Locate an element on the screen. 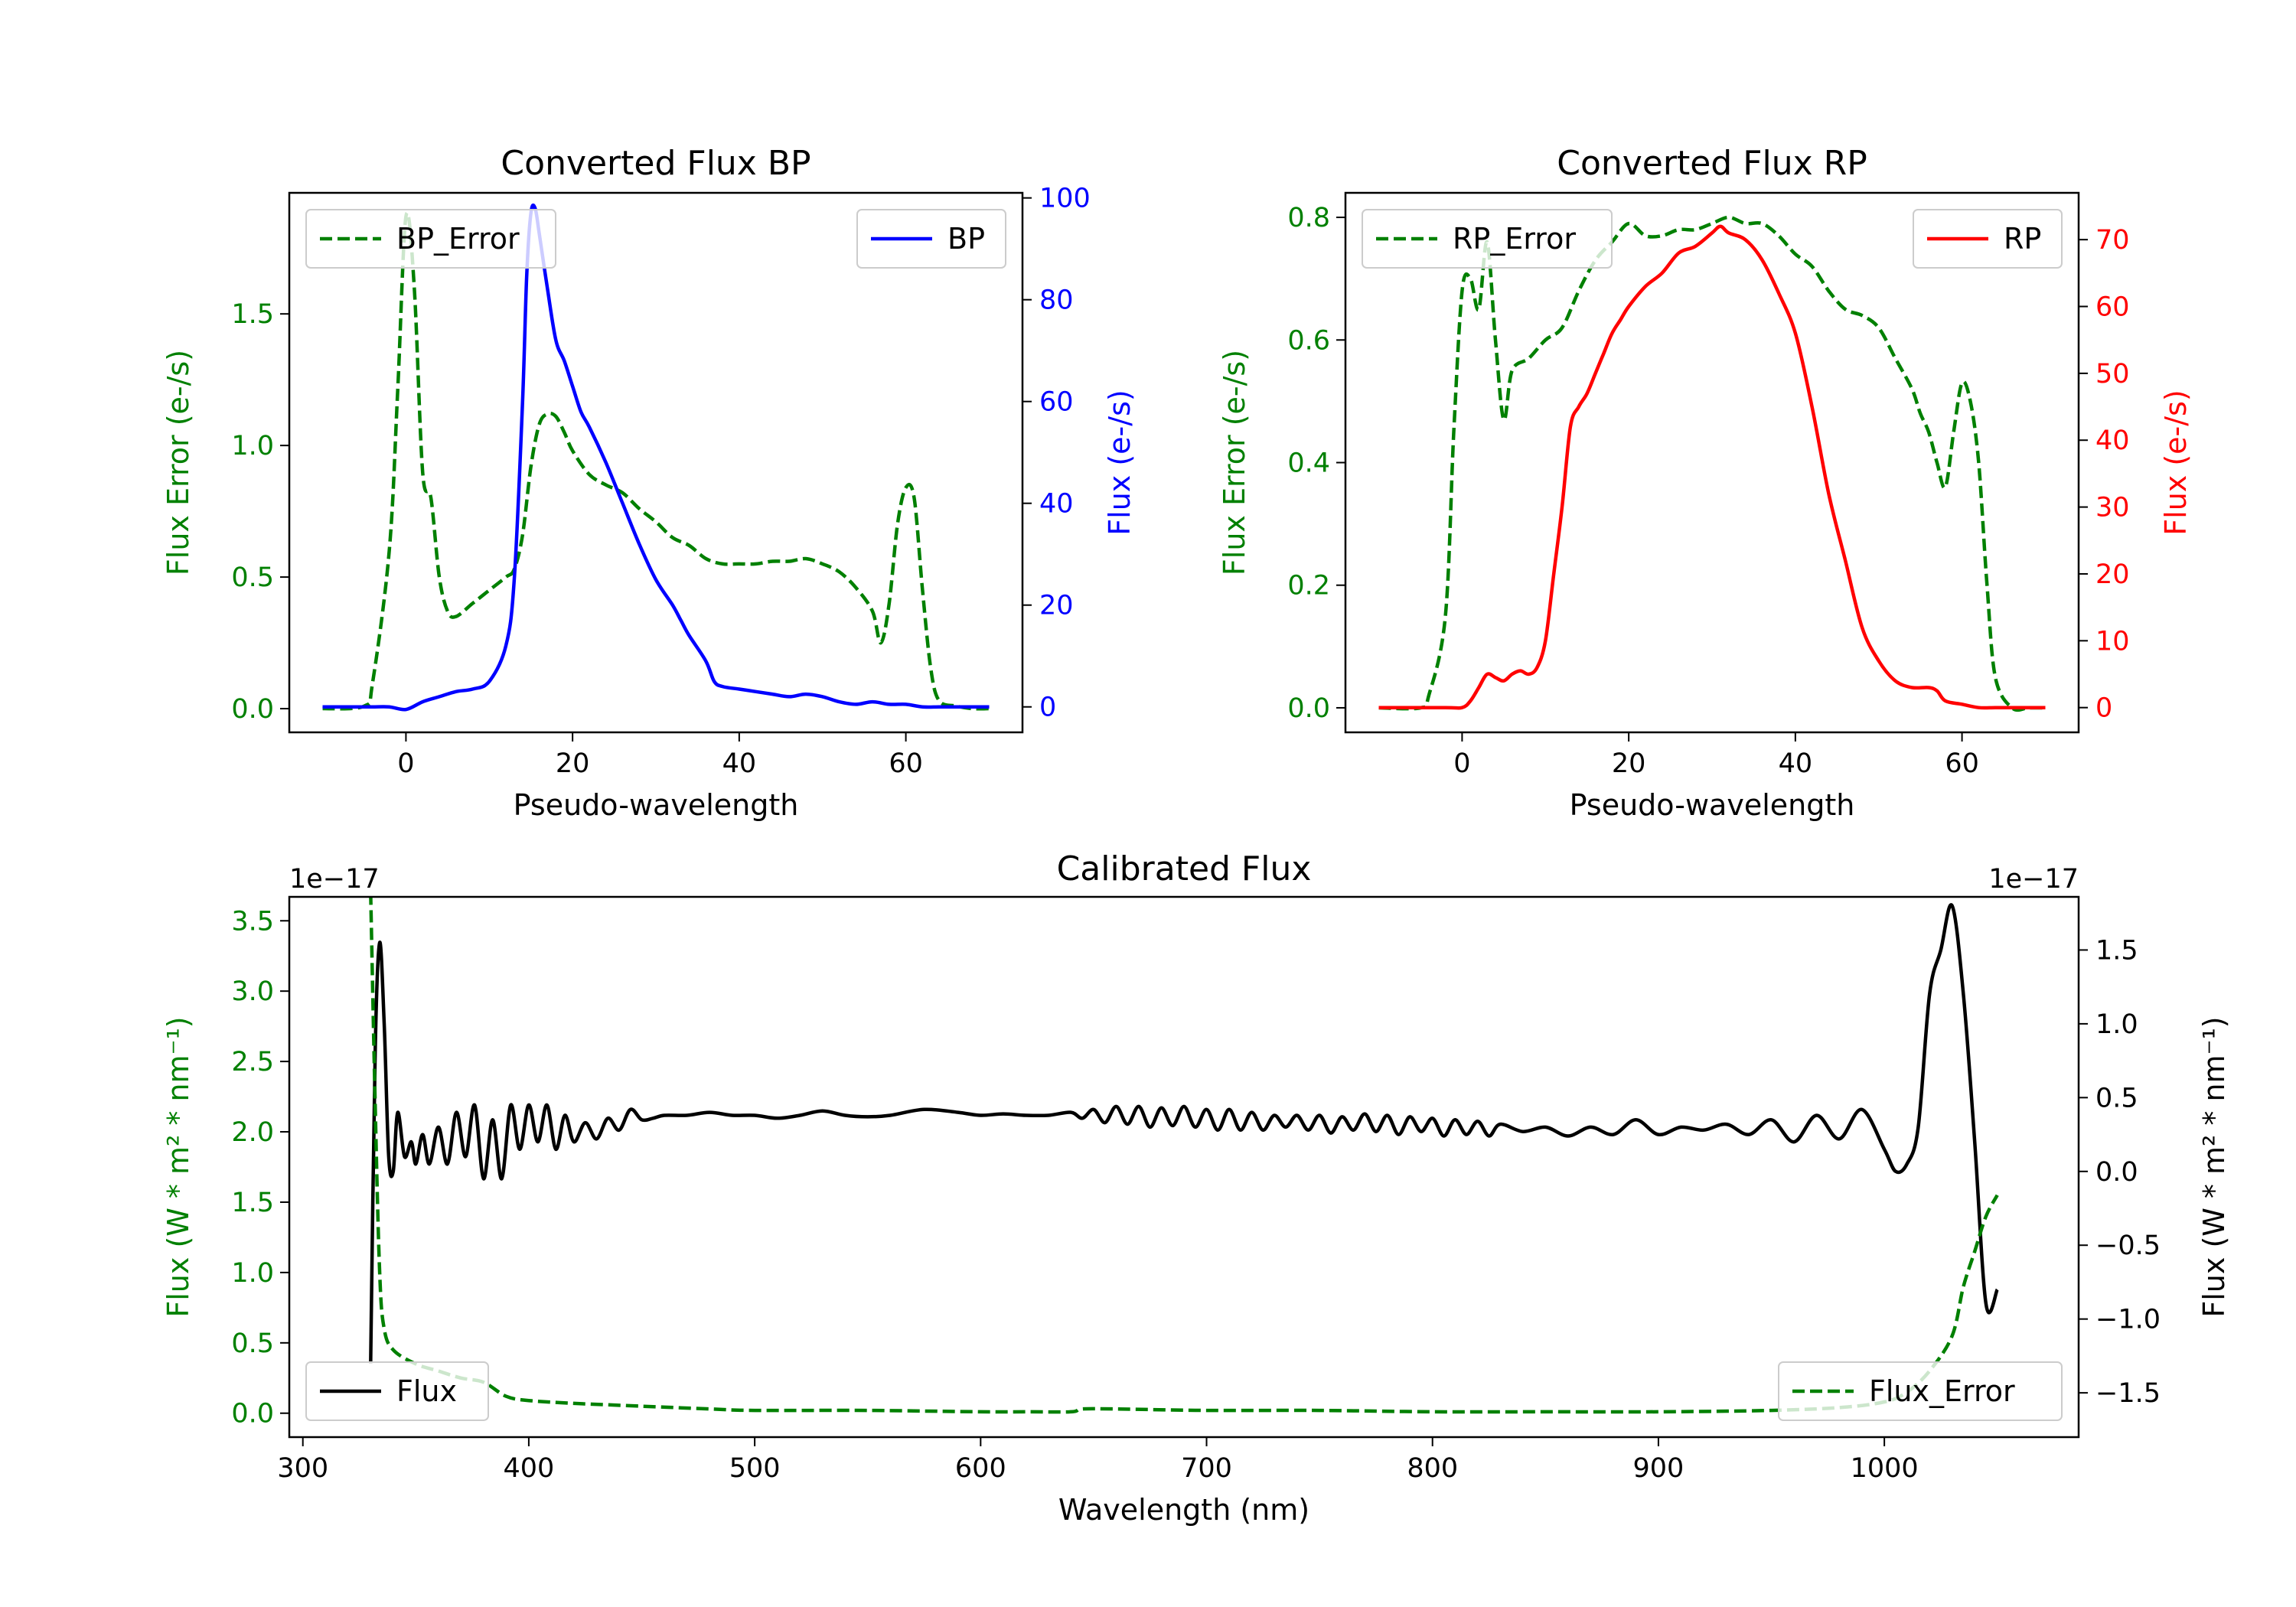 Image resolution: width=2296 pixels, height=1607 pixels. legend-label: Flux is located at coordinates (426, 1391).